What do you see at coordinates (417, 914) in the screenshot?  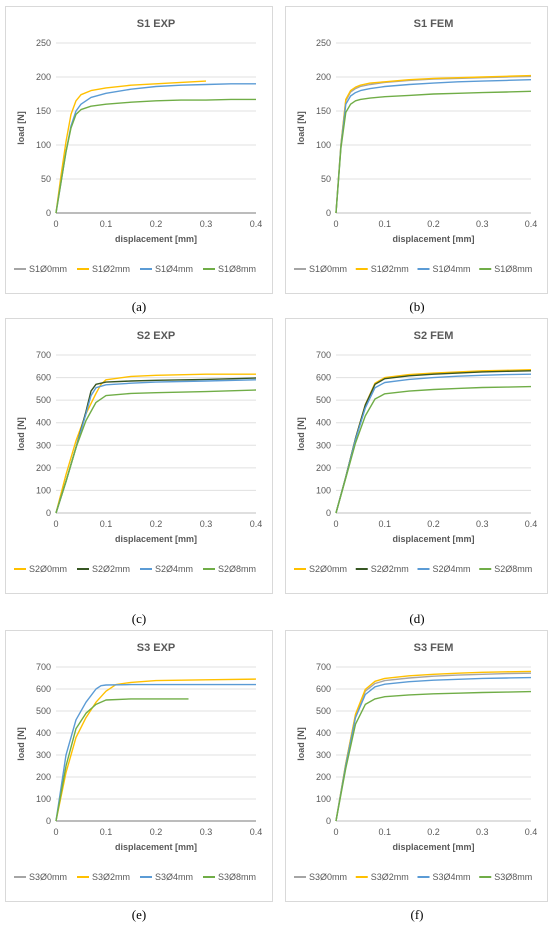 I see `figure-caption: (f)` at bounding box center [417, 914].